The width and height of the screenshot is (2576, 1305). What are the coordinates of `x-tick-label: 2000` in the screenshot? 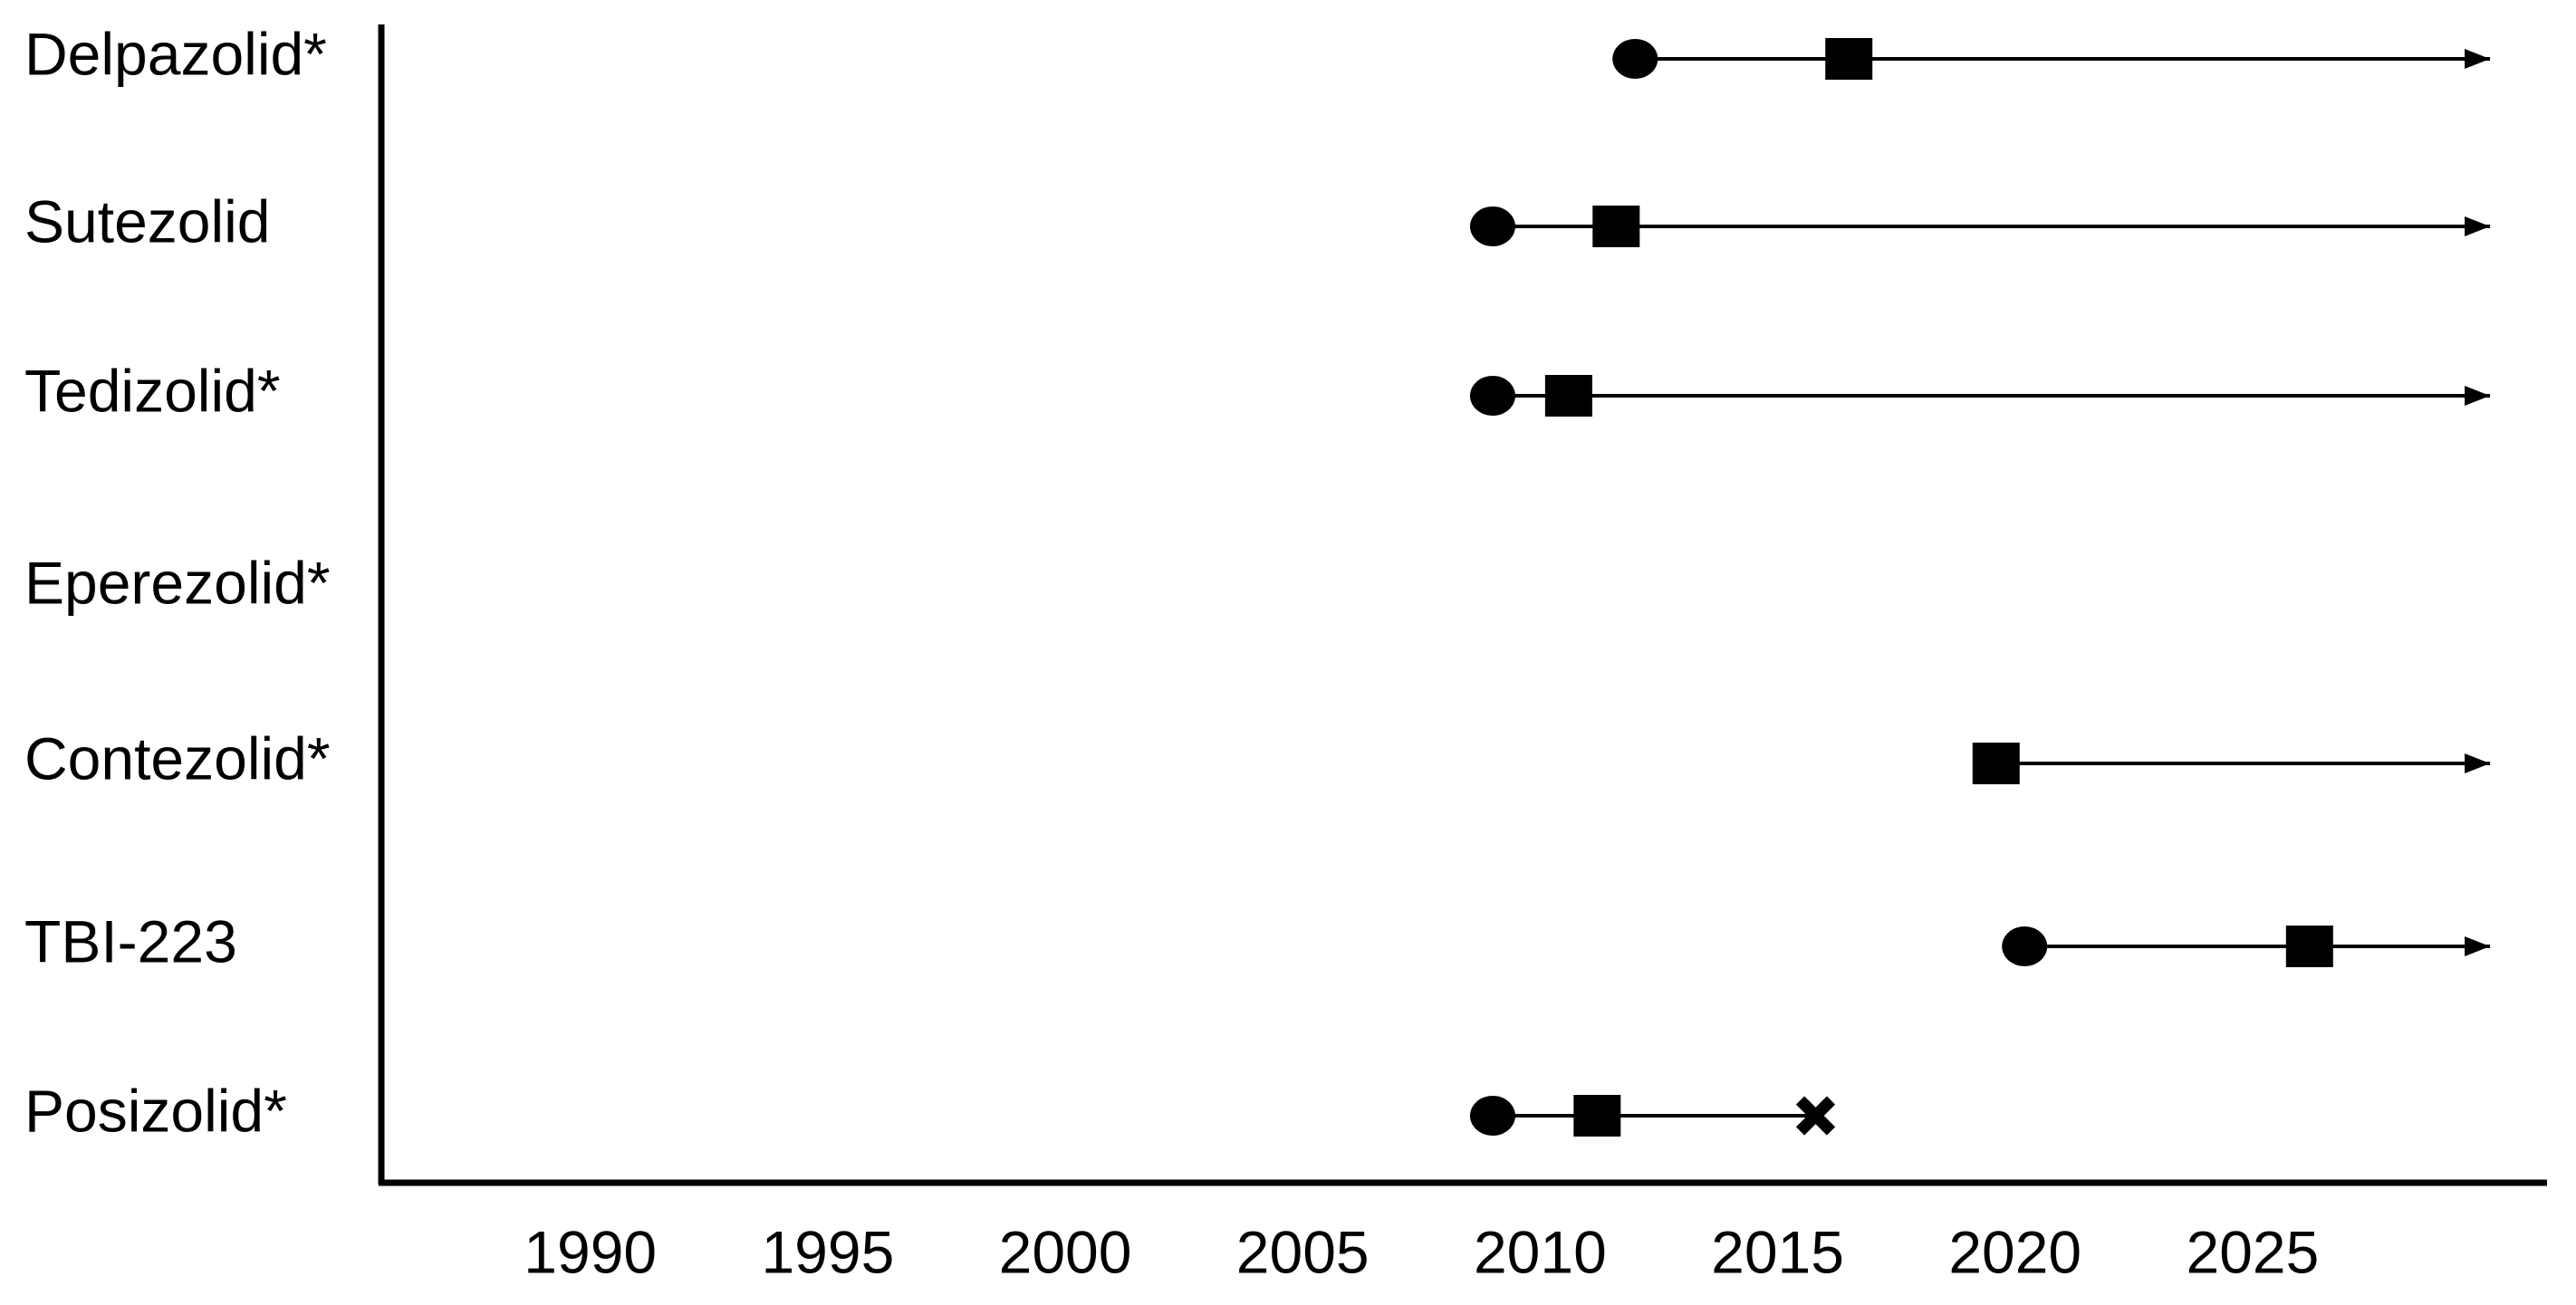 It's located at (1065, 1251).